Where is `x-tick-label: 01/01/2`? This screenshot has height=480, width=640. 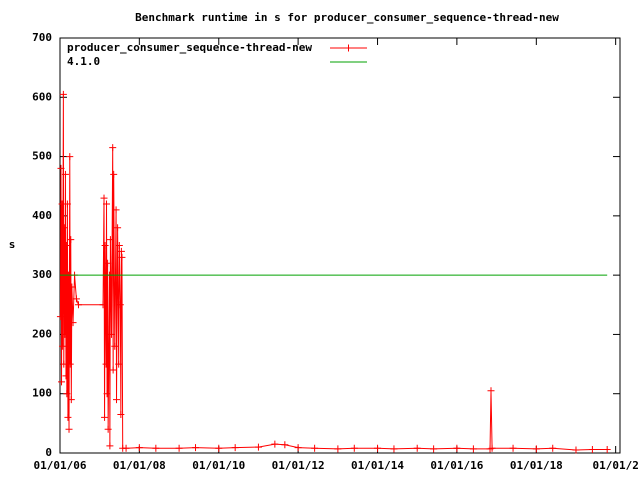
x-tick-label: 01/01/2 is located at coordinates (615, 465).